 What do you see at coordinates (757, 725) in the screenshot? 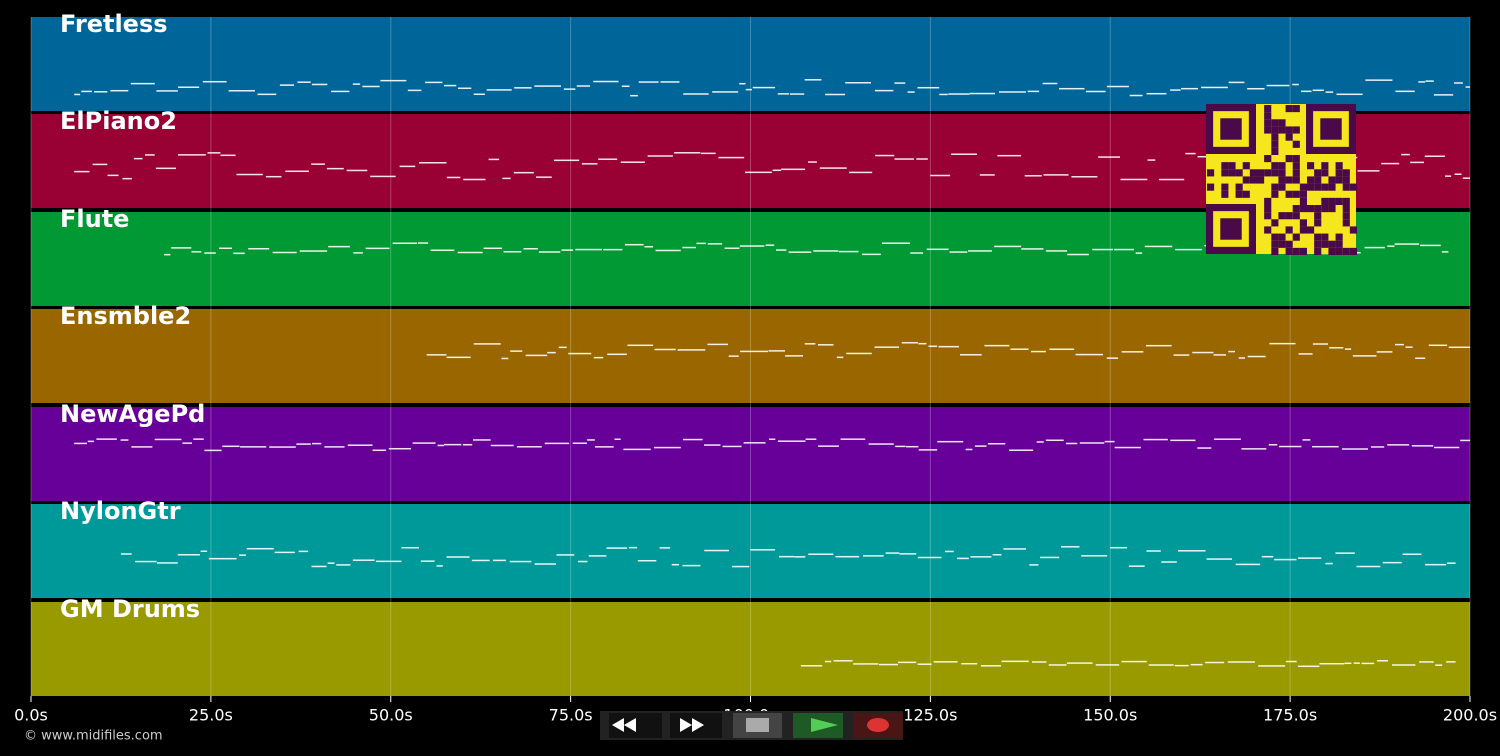
I see `stop-button` at bounding box center [757, 725].